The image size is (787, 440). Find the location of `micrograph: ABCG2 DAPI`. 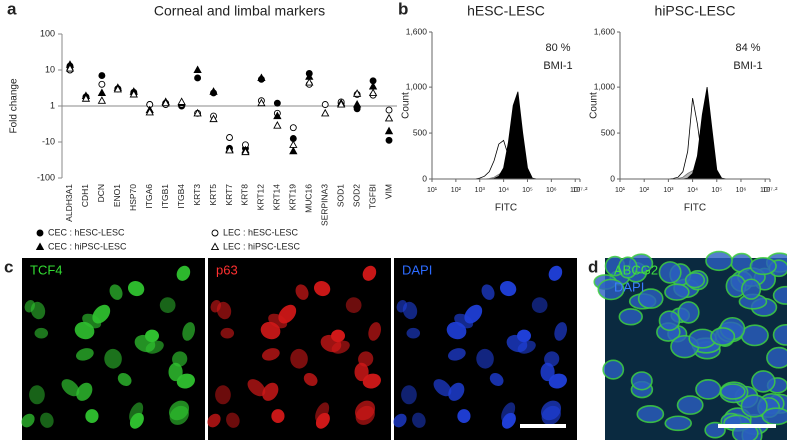

micrograph: ABCG2 DAPI is located at coordinates (690, 345).